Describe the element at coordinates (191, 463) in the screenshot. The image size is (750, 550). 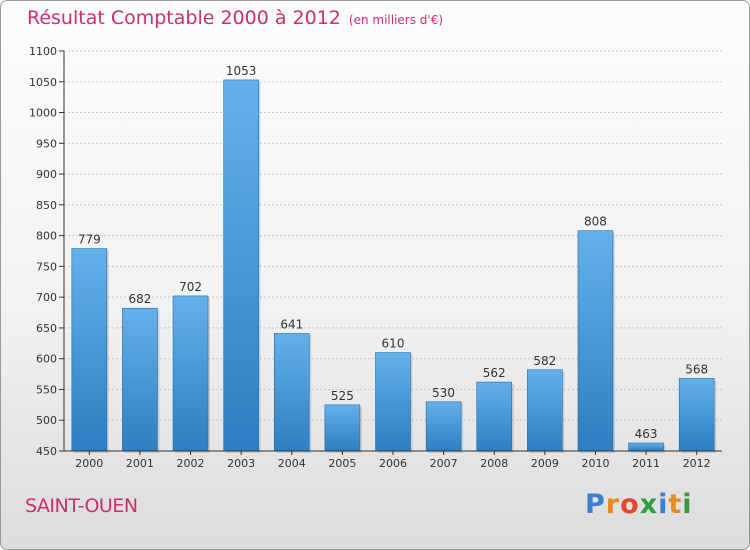
I see `x-tick-label: 2002` at that location.